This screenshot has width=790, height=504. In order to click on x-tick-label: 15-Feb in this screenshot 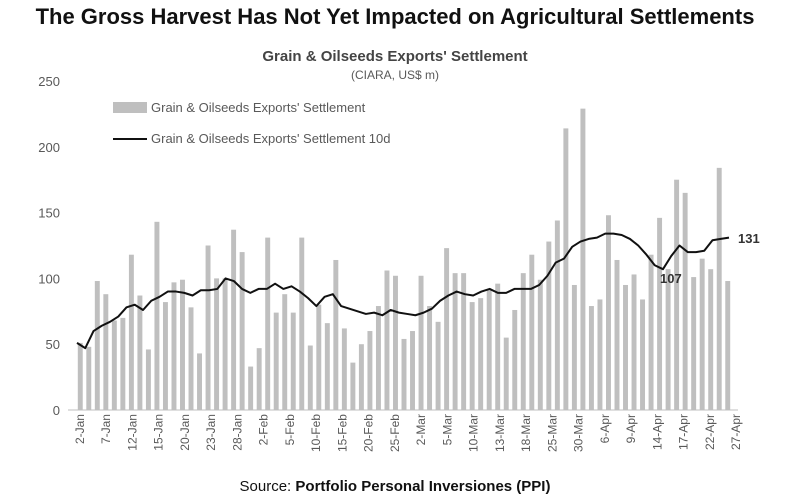, I will do `click(342, 433)`.